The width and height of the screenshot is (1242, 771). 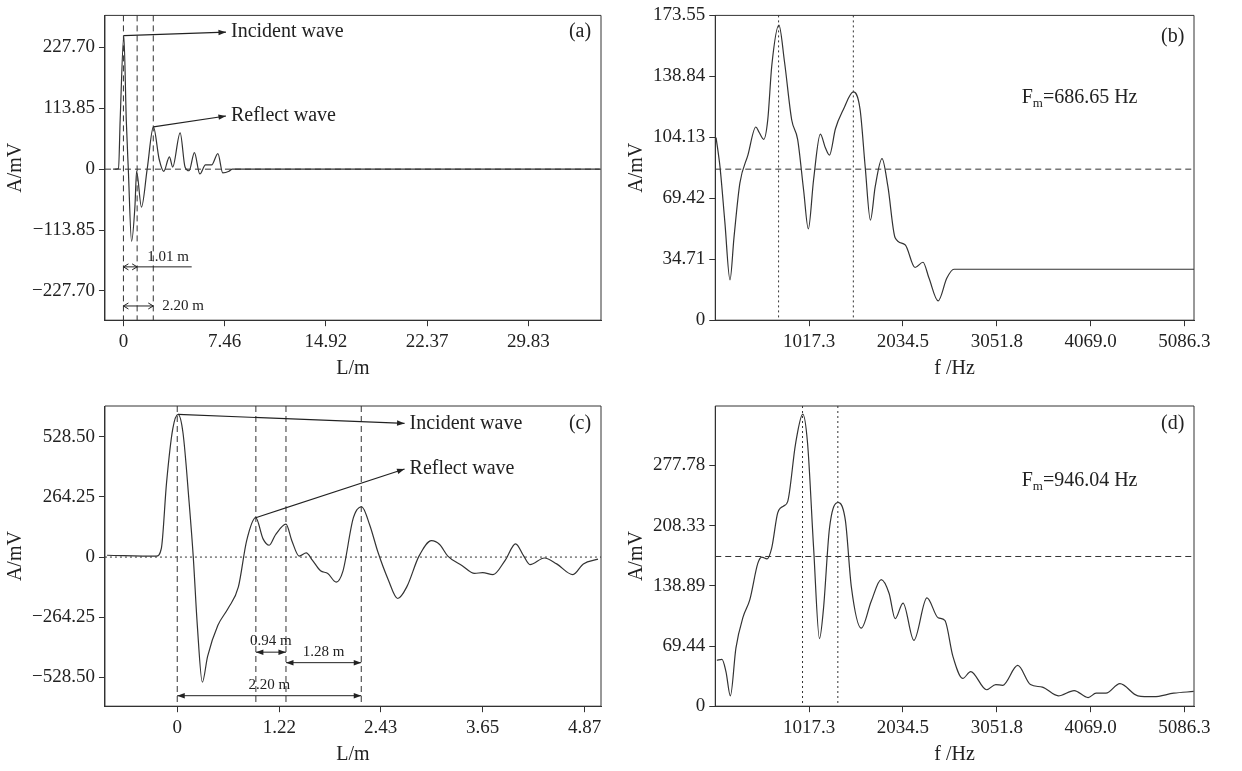 I want to click on y-tick-label: −113.85, so click(x=63, y=228).